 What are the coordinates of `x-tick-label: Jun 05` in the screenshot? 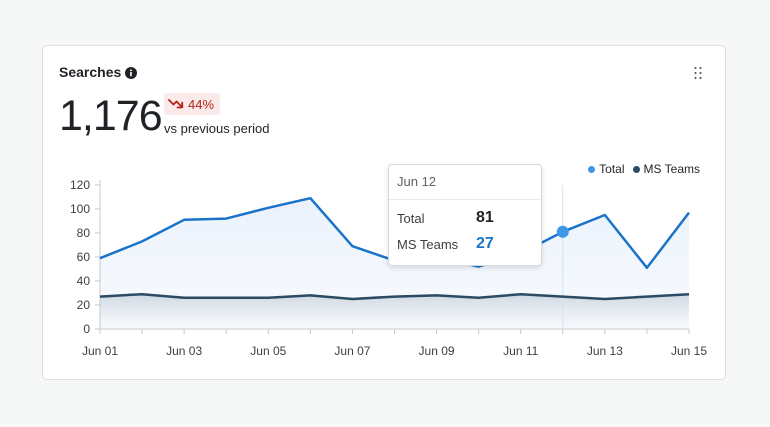 It's located at (268, 351).